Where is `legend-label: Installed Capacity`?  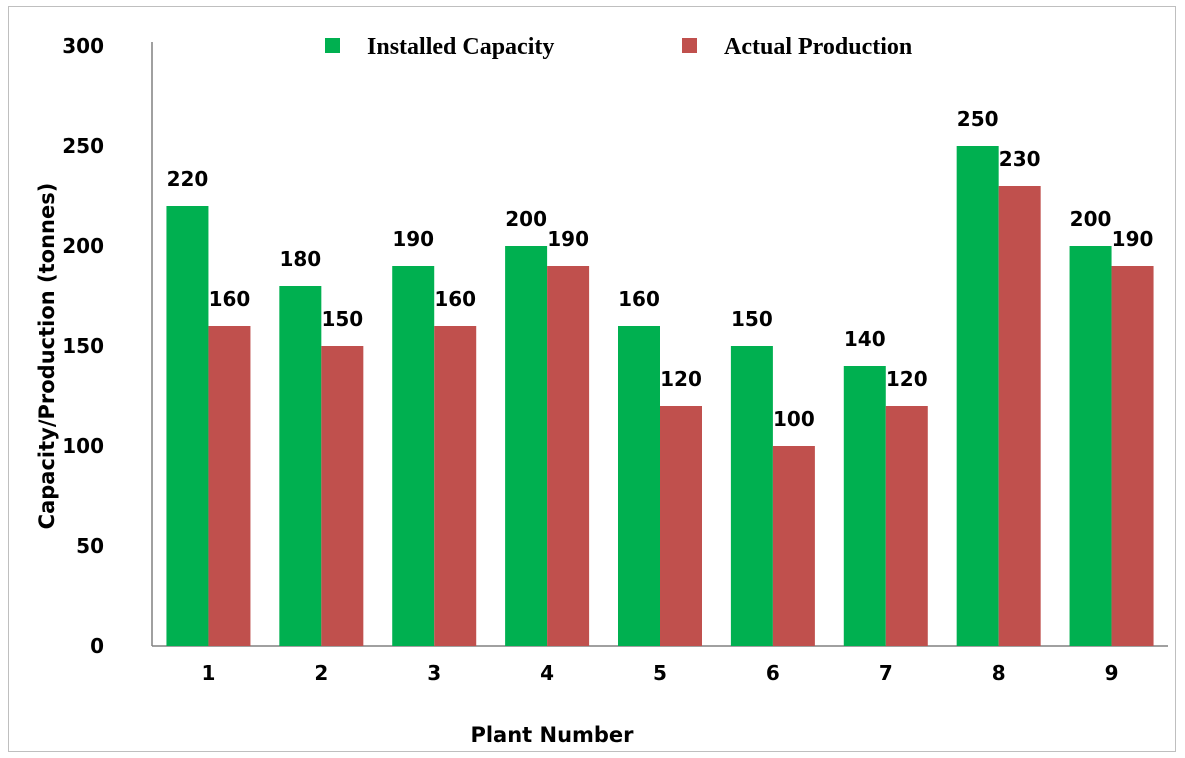 legend-label: Installed Capacity is located at coordinates (460, 47).